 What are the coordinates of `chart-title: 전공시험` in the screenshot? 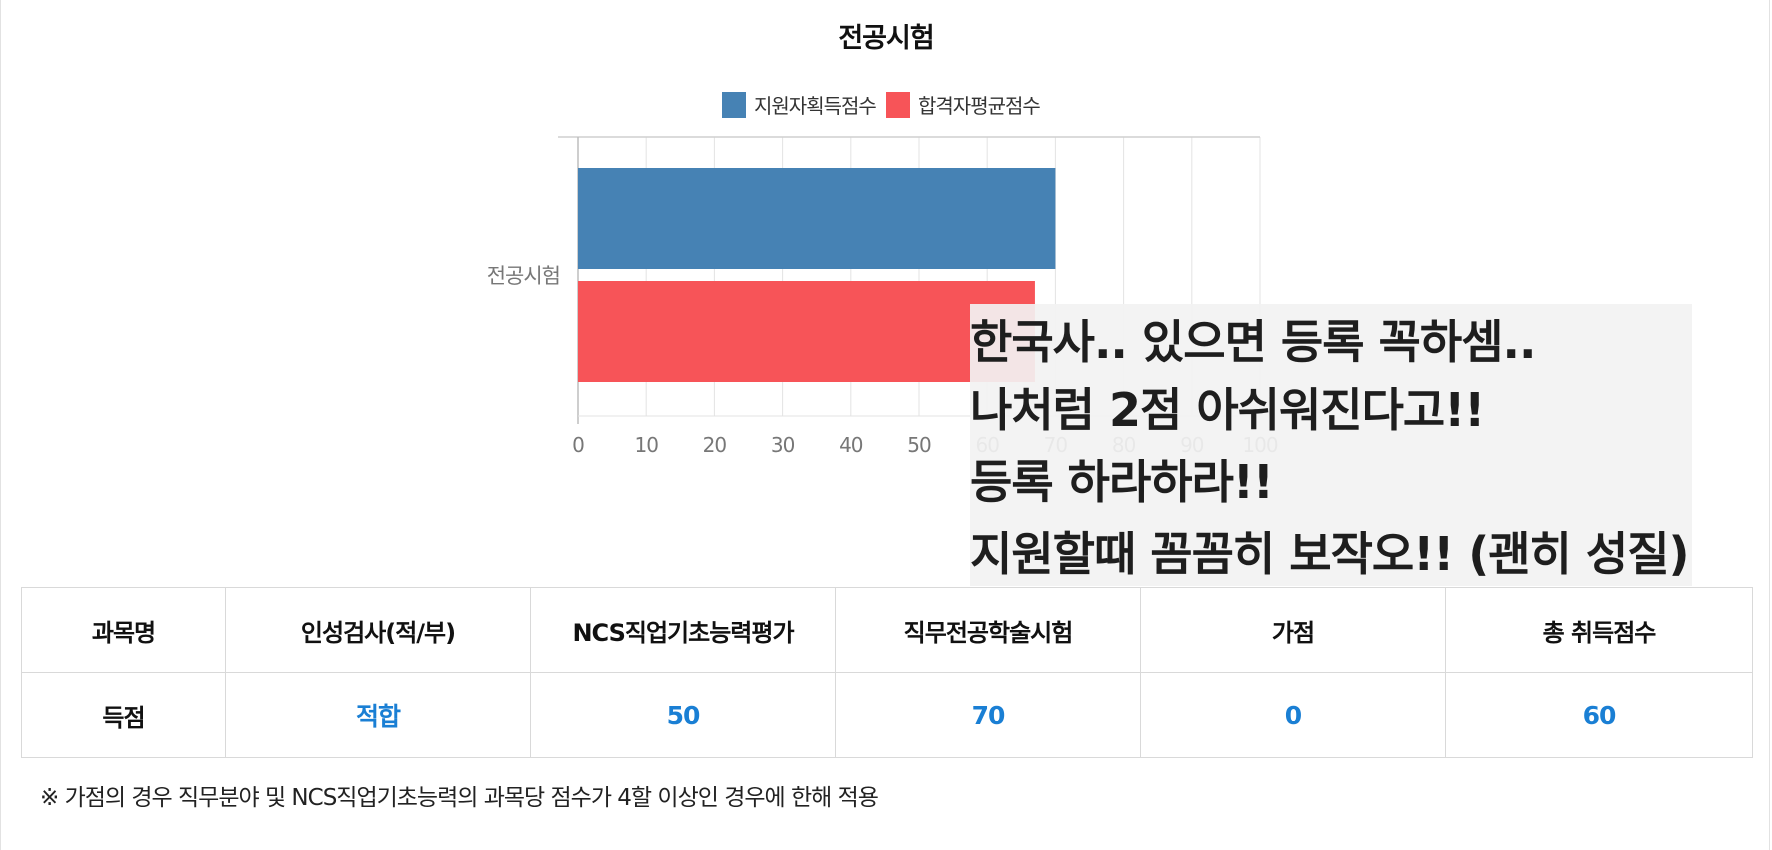 It's located at (886, 38).